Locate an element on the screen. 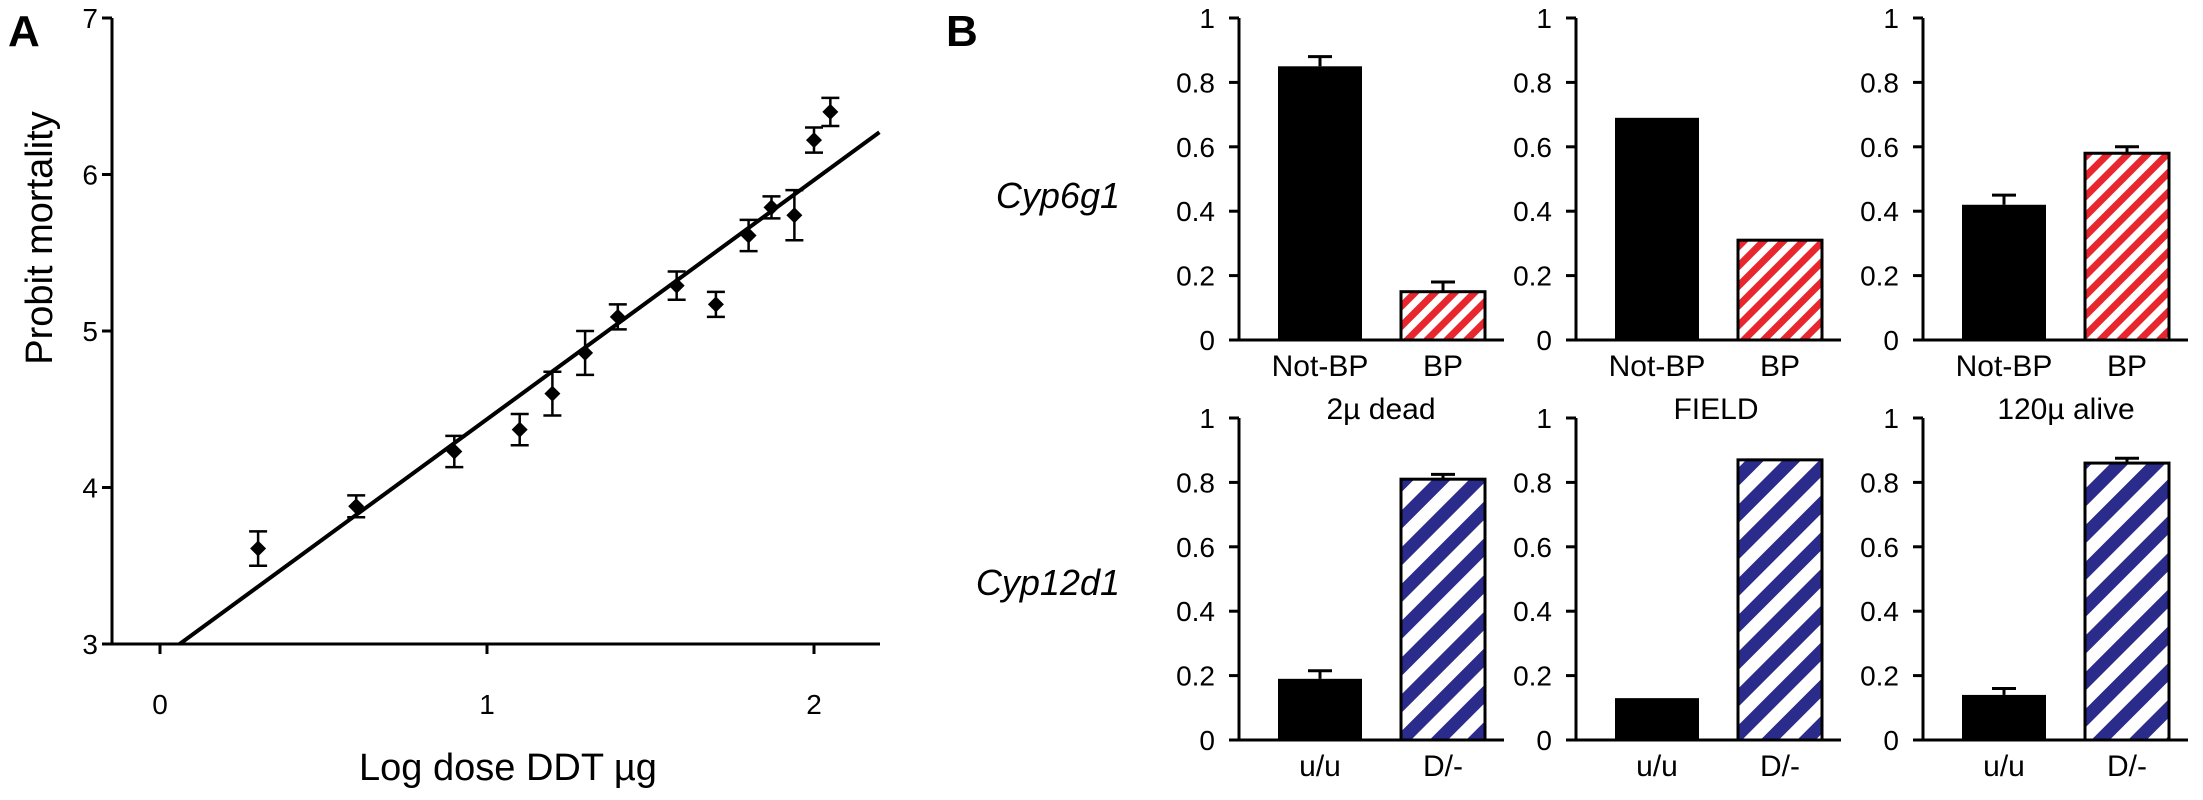 The width and height of the screenshot is (2203, 800). row-label-cyp12d1: Cyp12d1 is located at coordinates (1048, 582).